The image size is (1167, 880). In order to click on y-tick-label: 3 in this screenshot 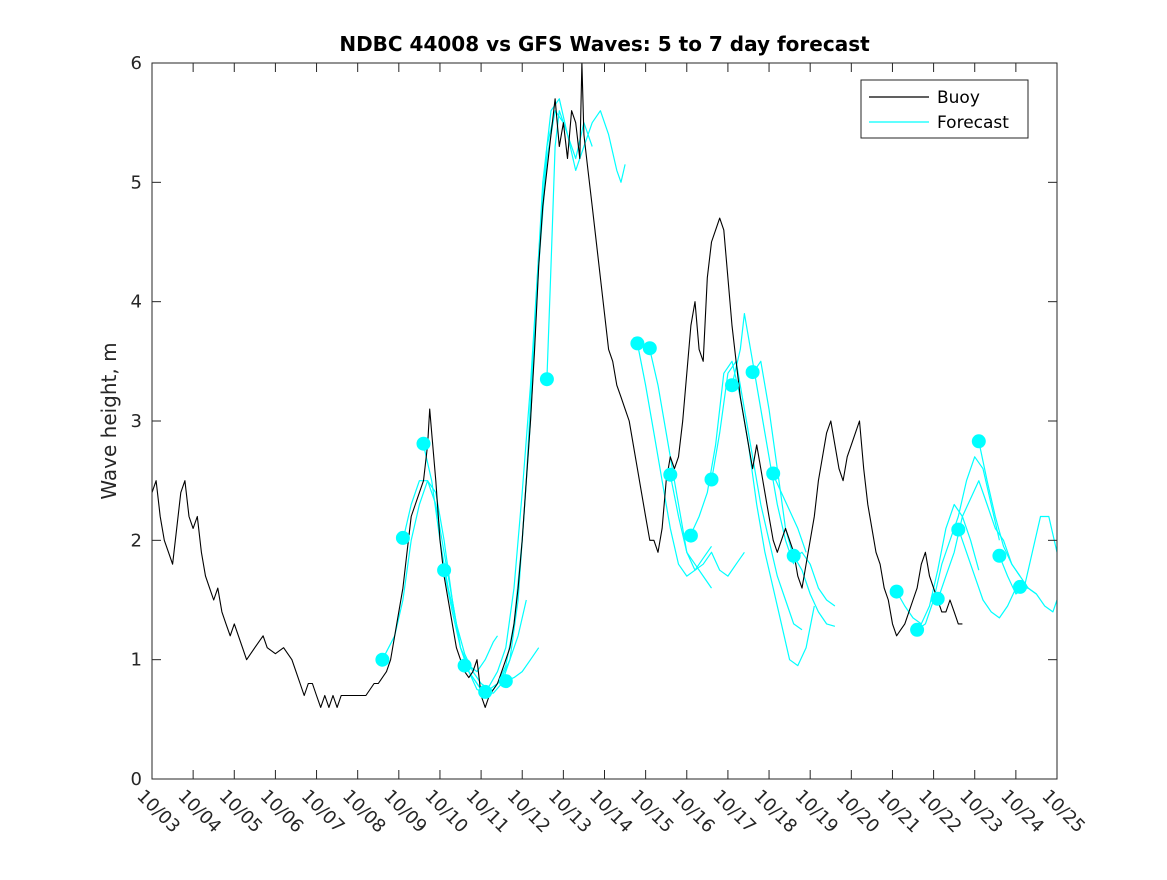, I will do `click(136, 421)`.